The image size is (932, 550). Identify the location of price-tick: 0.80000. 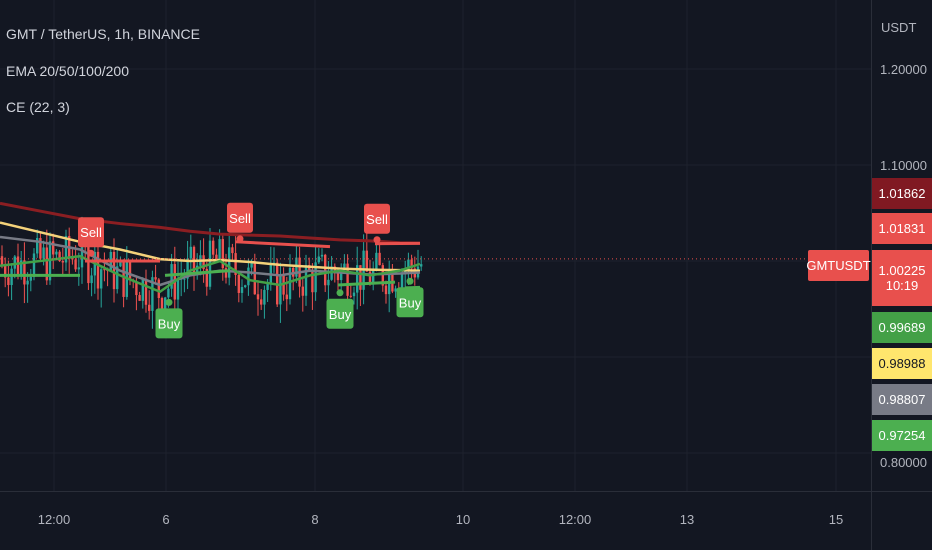
(903, 462).